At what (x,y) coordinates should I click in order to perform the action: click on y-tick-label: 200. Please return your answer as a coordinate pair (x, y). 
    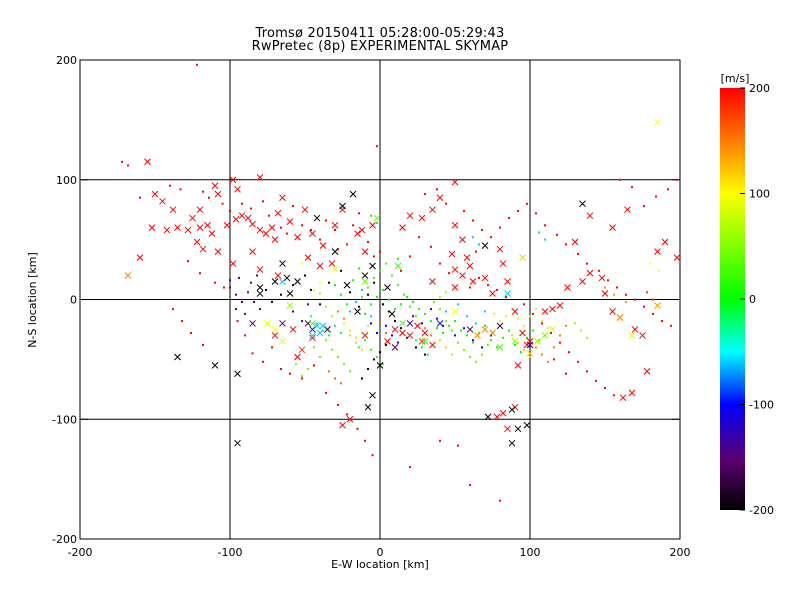
    Looking at the image, I should click on (66, 60).